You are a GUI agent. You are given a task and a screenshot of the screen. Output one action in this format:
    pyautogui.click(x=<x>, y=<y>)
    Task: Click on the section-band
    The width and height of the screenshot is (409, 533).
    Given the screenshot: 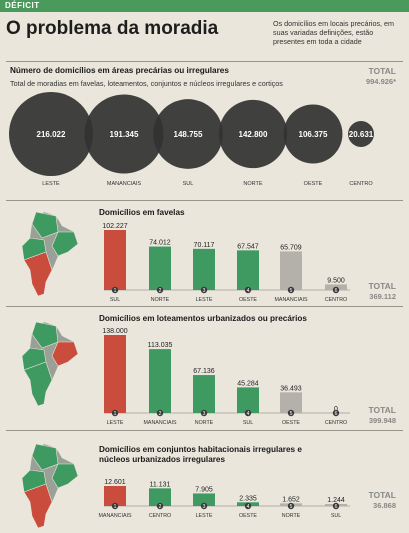 What is the action you would take?
    pyautogui.click(x=204, y=6)
    